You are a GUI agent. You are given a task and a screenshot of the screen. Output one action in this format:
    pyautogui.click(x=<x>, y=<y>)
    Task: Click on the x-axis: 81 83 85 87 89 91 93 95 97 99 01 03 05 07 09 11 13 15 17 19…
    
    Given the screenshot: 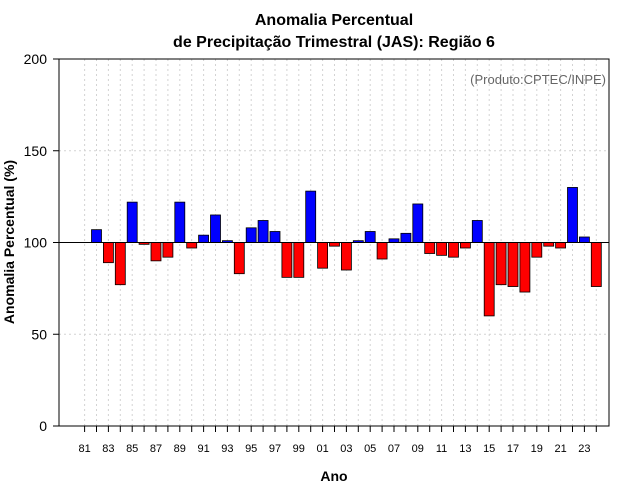 What is the action you would take?
    pyautogui.click(x=337, y=440)
    